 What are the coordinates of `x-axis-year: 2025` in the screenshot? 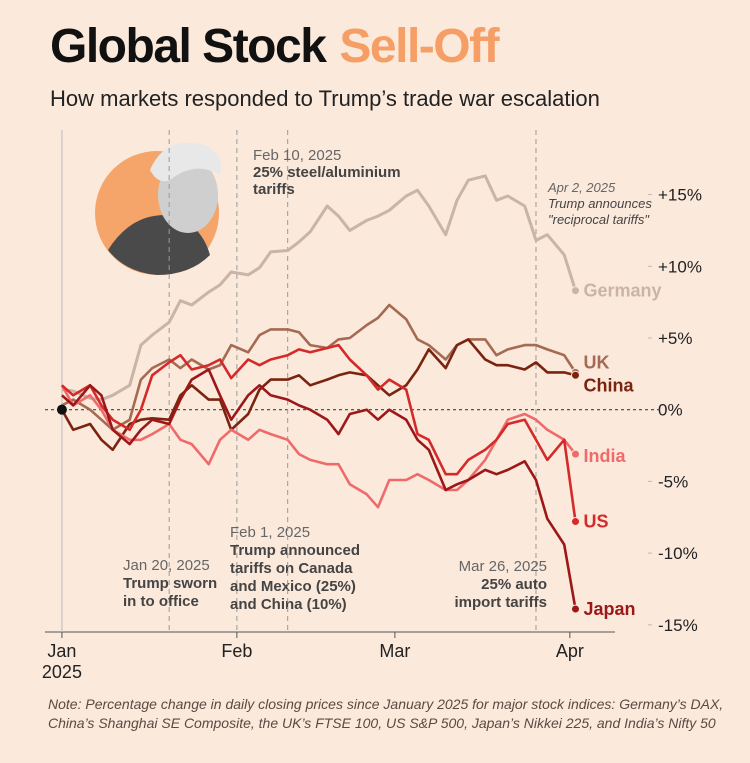 It's located at (62, 672).